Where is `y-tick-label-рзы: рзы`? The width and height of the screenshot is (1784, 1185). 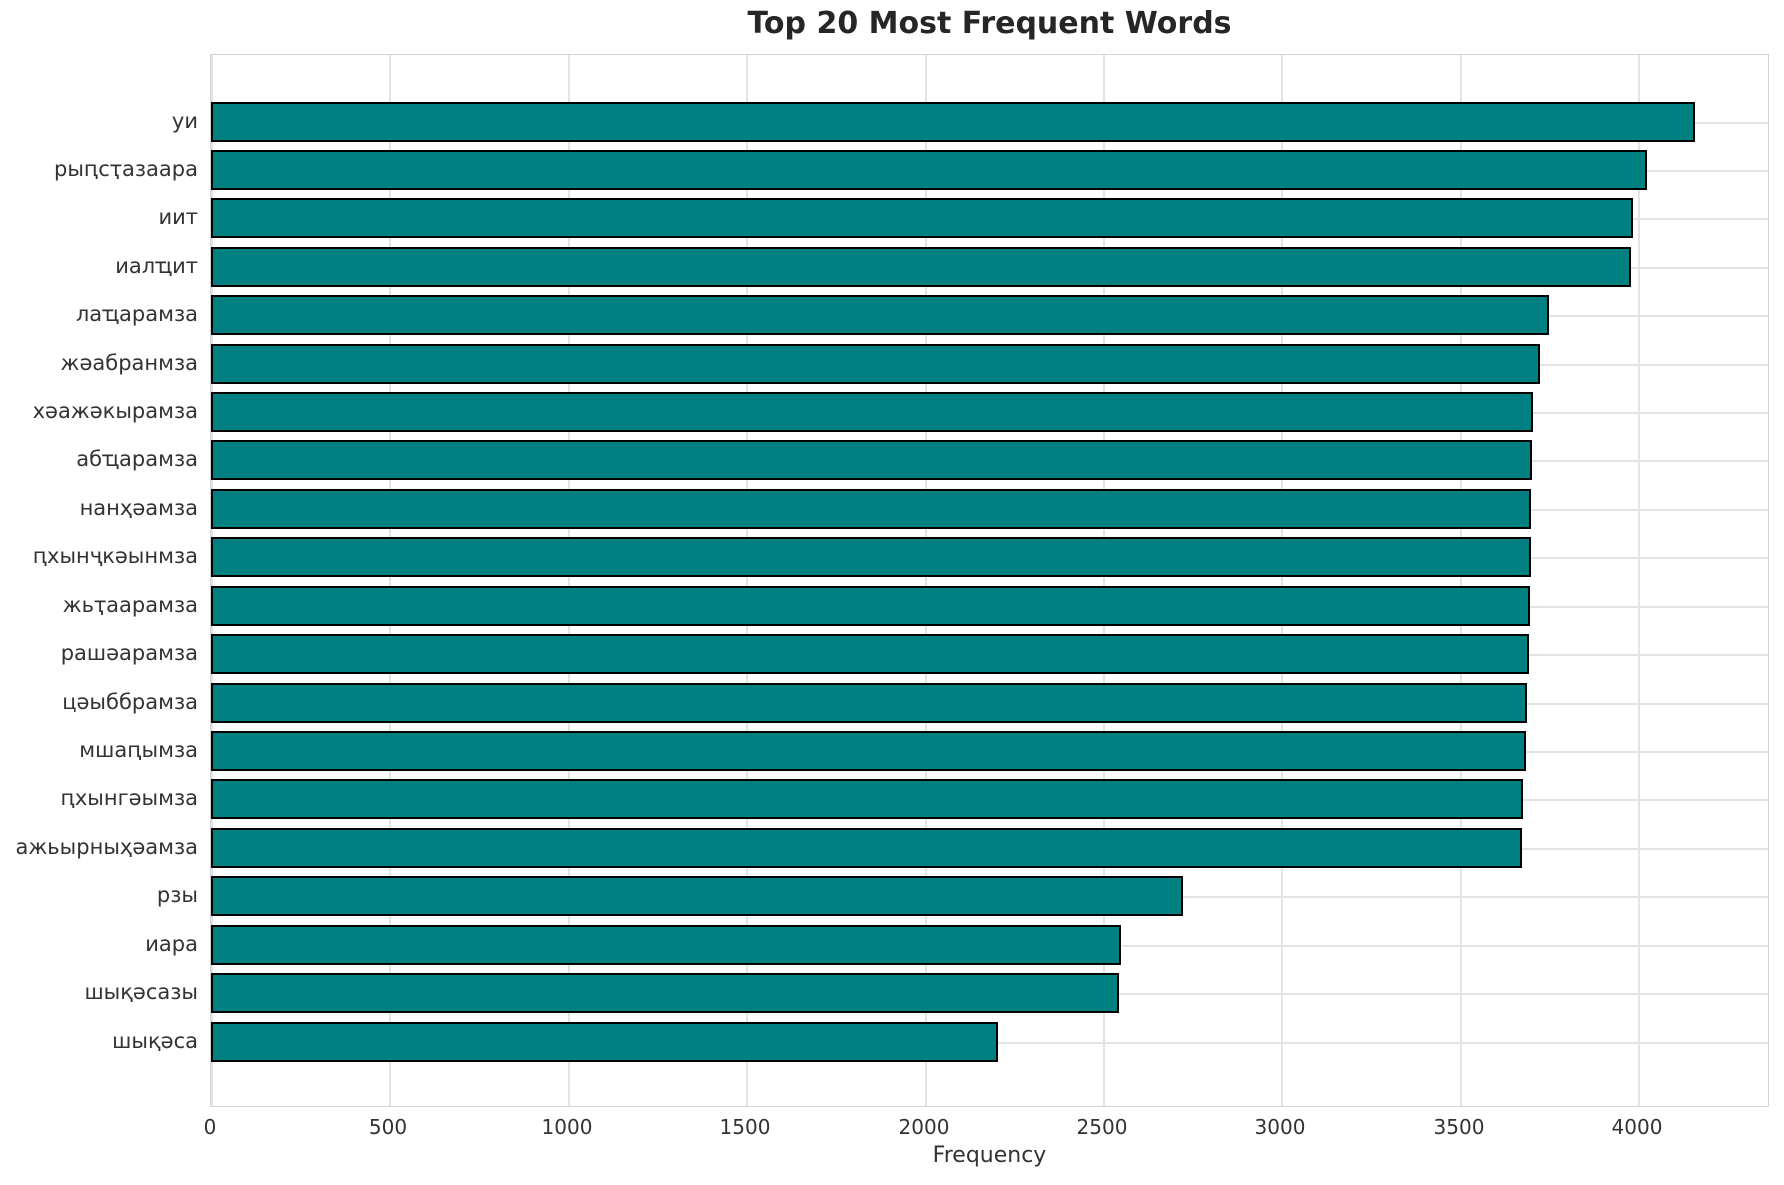
y-tick-label-рзы: рзы is located at coordinates (177, 895).